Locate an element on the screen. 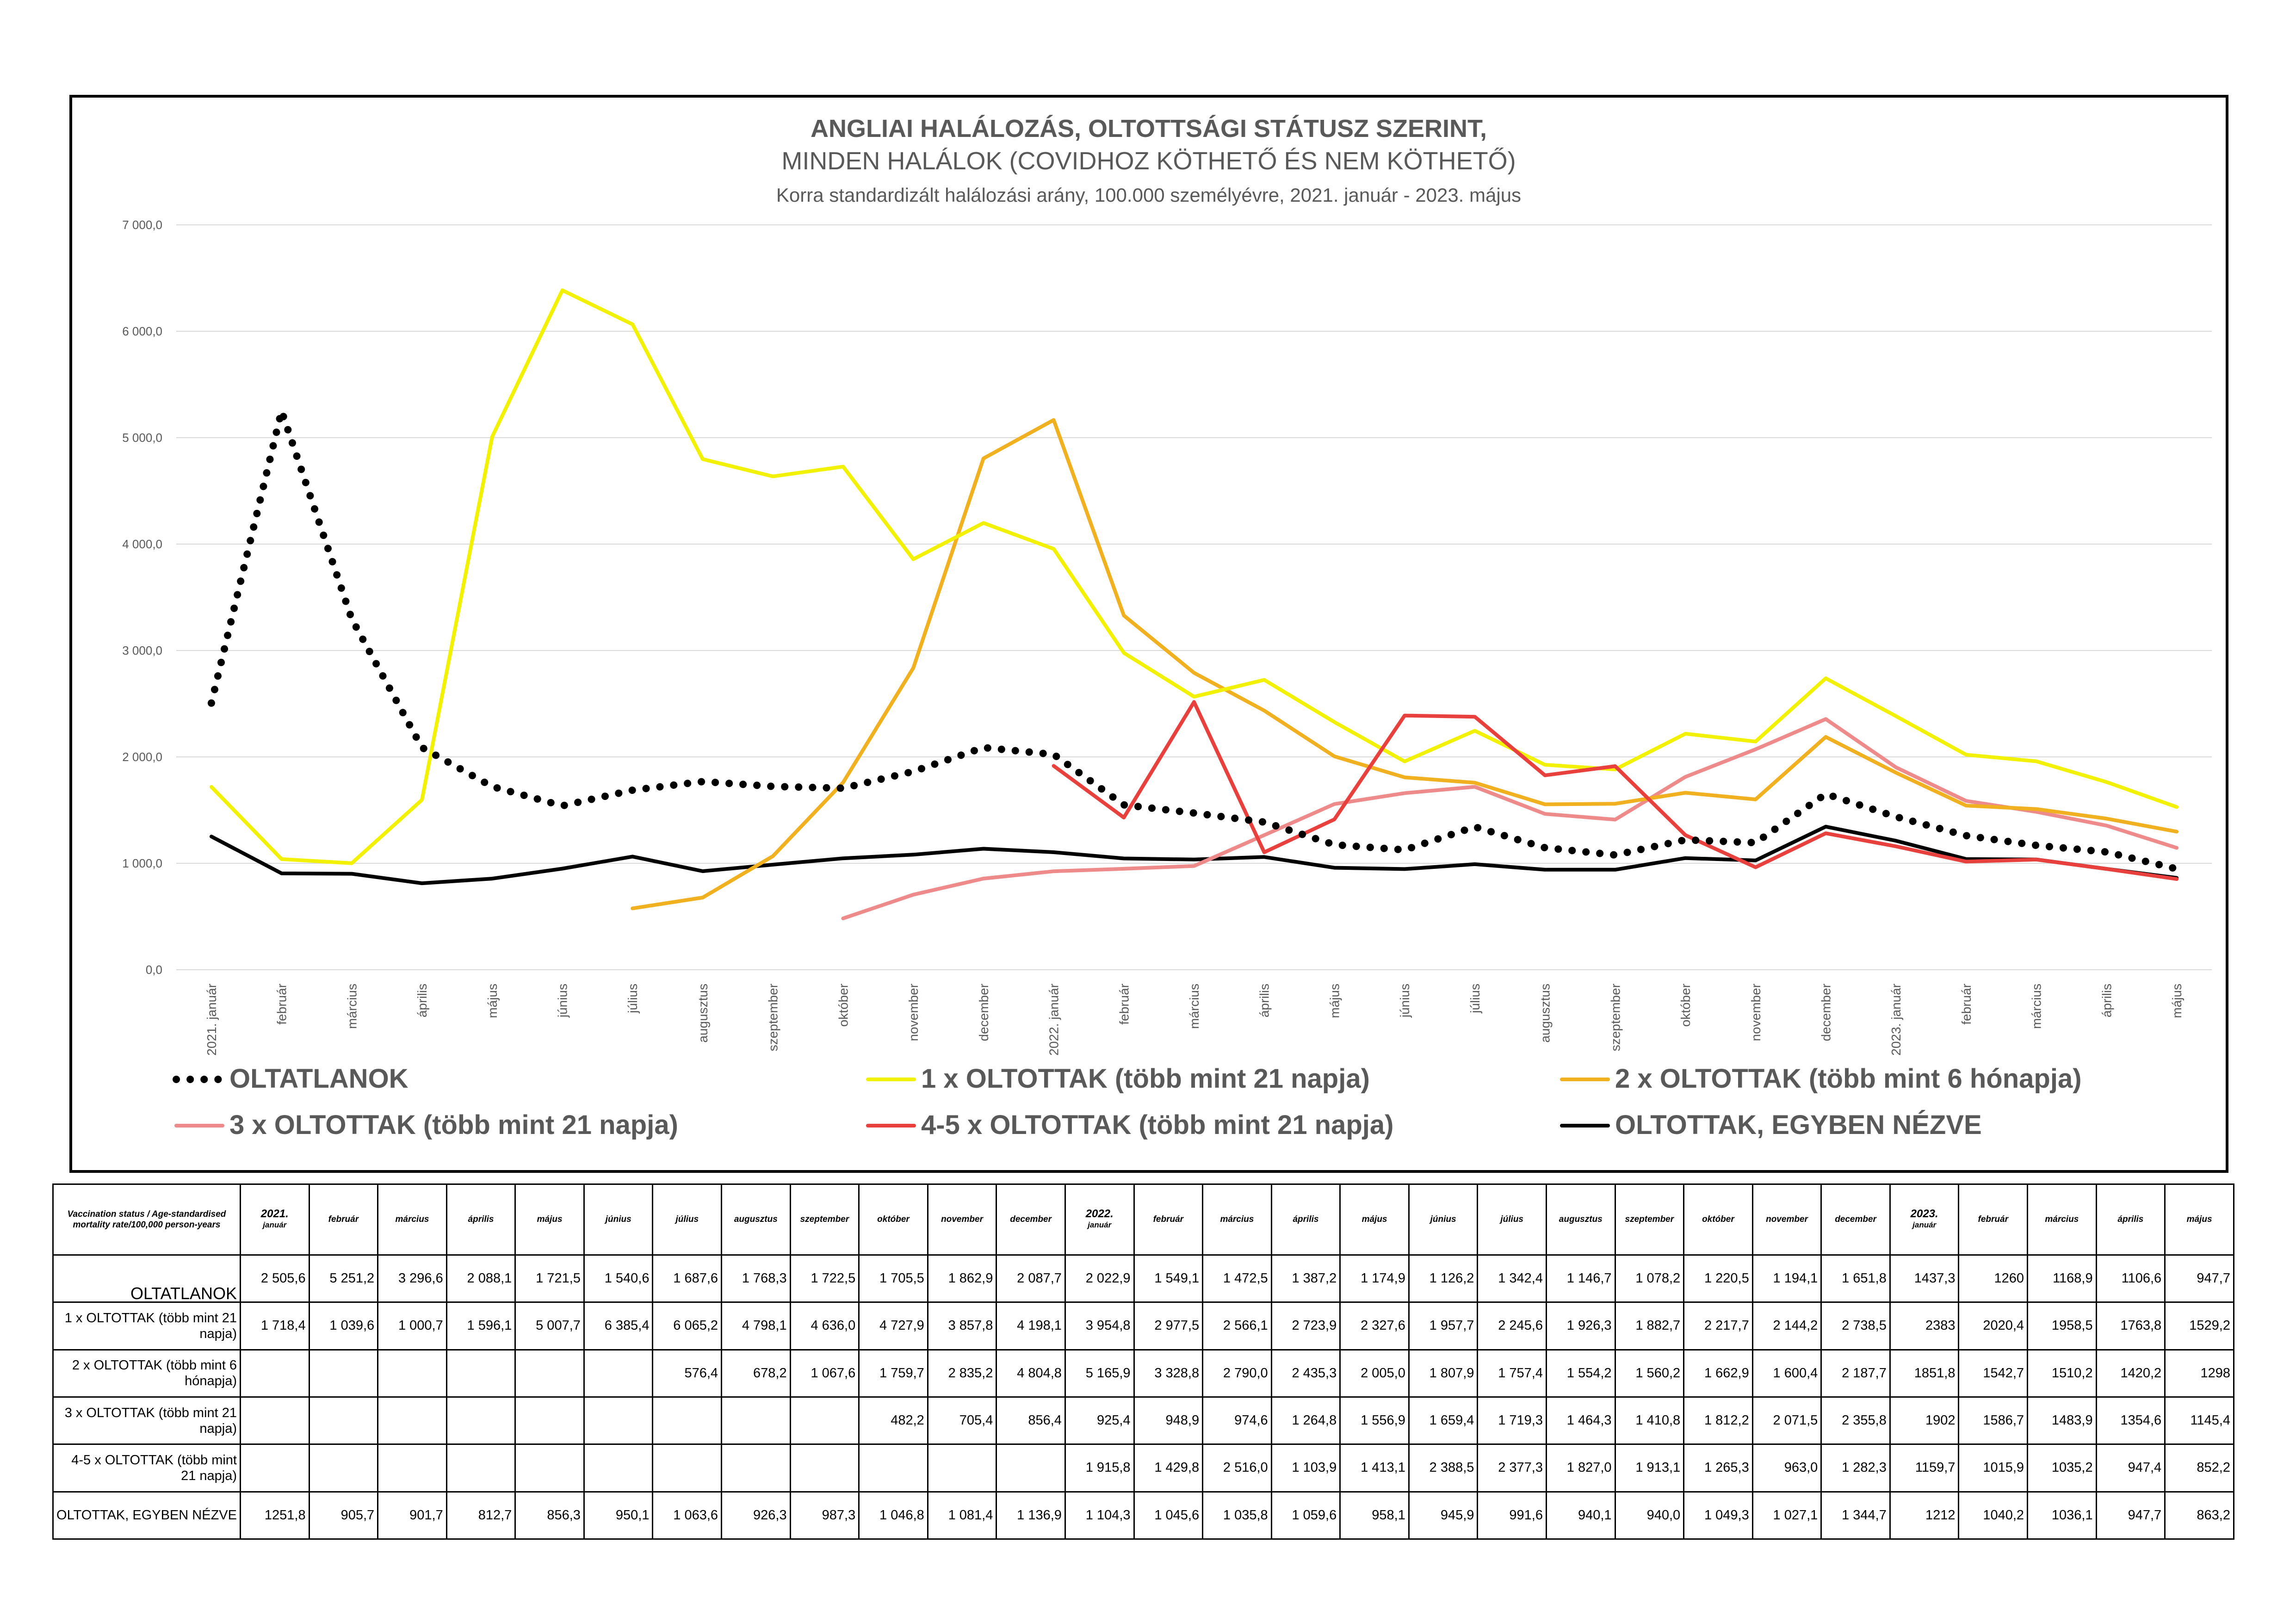  table-cell: 1 264,8 is located at coordinates (1305, 1420).